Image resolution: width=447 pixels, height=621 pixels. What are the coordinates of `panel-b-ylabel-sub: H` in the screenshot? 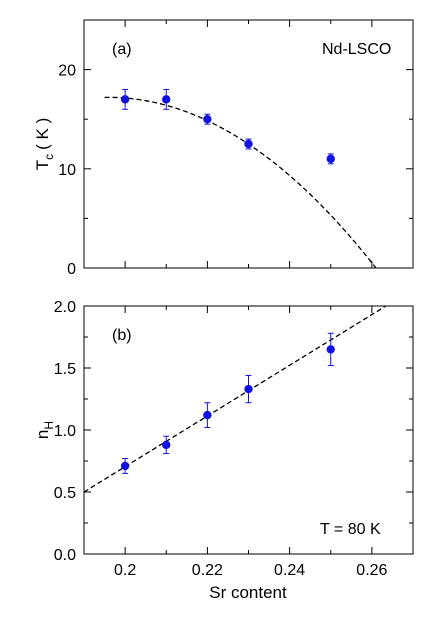 It's located at (49, 425).